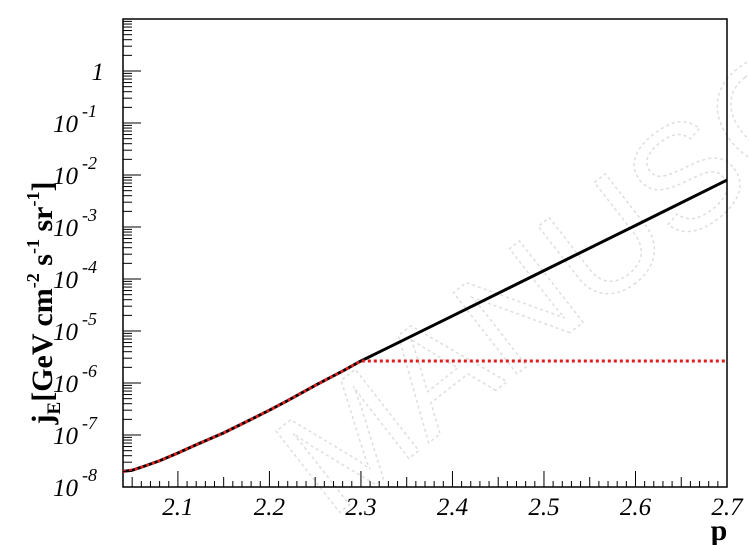  What do you see at coordinates (89, 371) in the screenshot?
I see `y-tick-exponent: -6` at bounding box center [89, 371].